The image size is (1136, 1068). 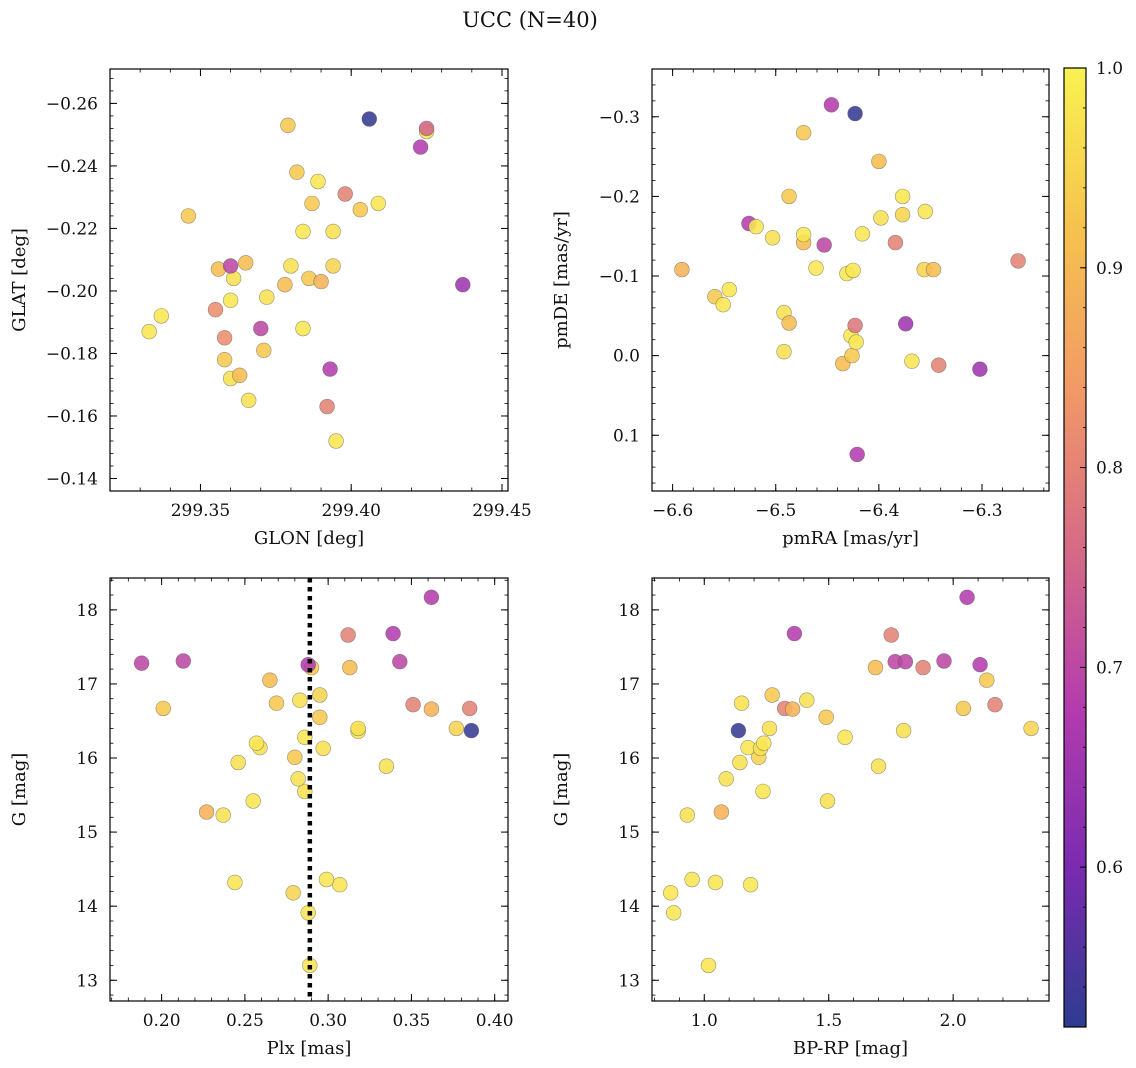 What do you see at coordinates (953, 1021) in the screenshot?
I see `x-tick-label: 2.0` at bounding box center [953, 1021].